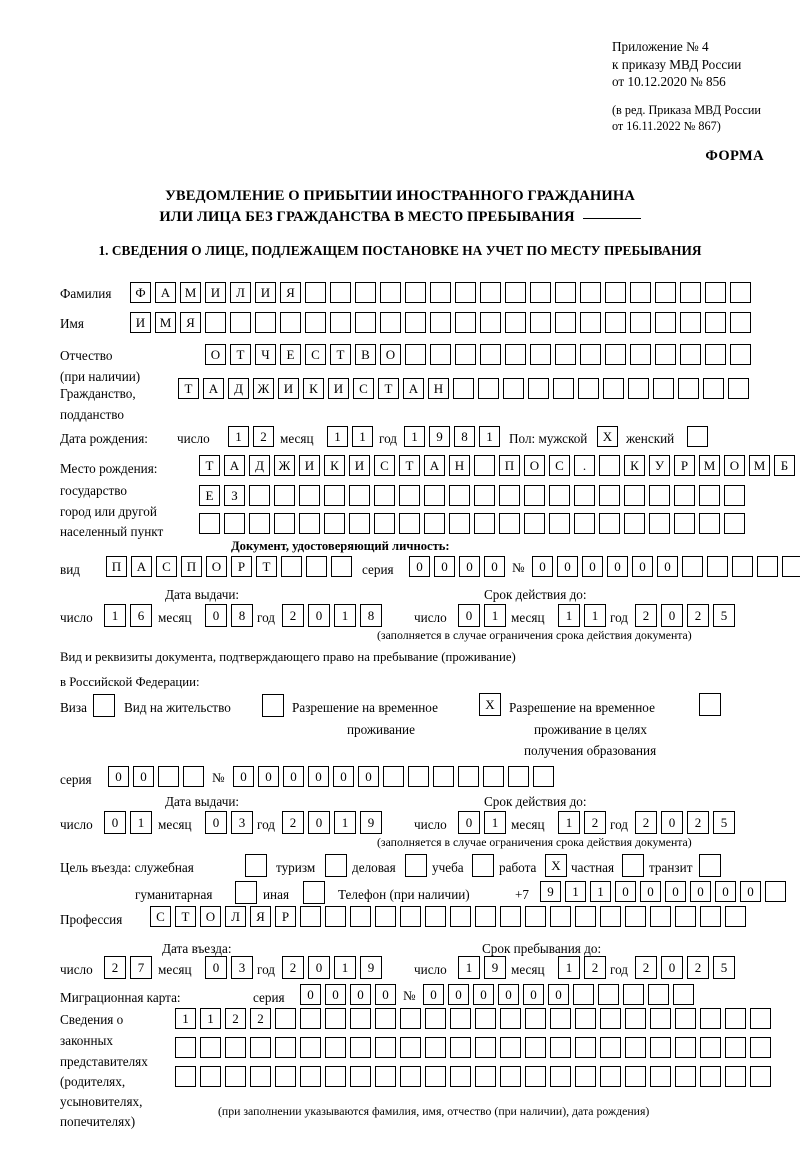  Describe the element at coordinates (473, 1076) in the screenshot. I see `legal-rep-row-3-input` at that location.